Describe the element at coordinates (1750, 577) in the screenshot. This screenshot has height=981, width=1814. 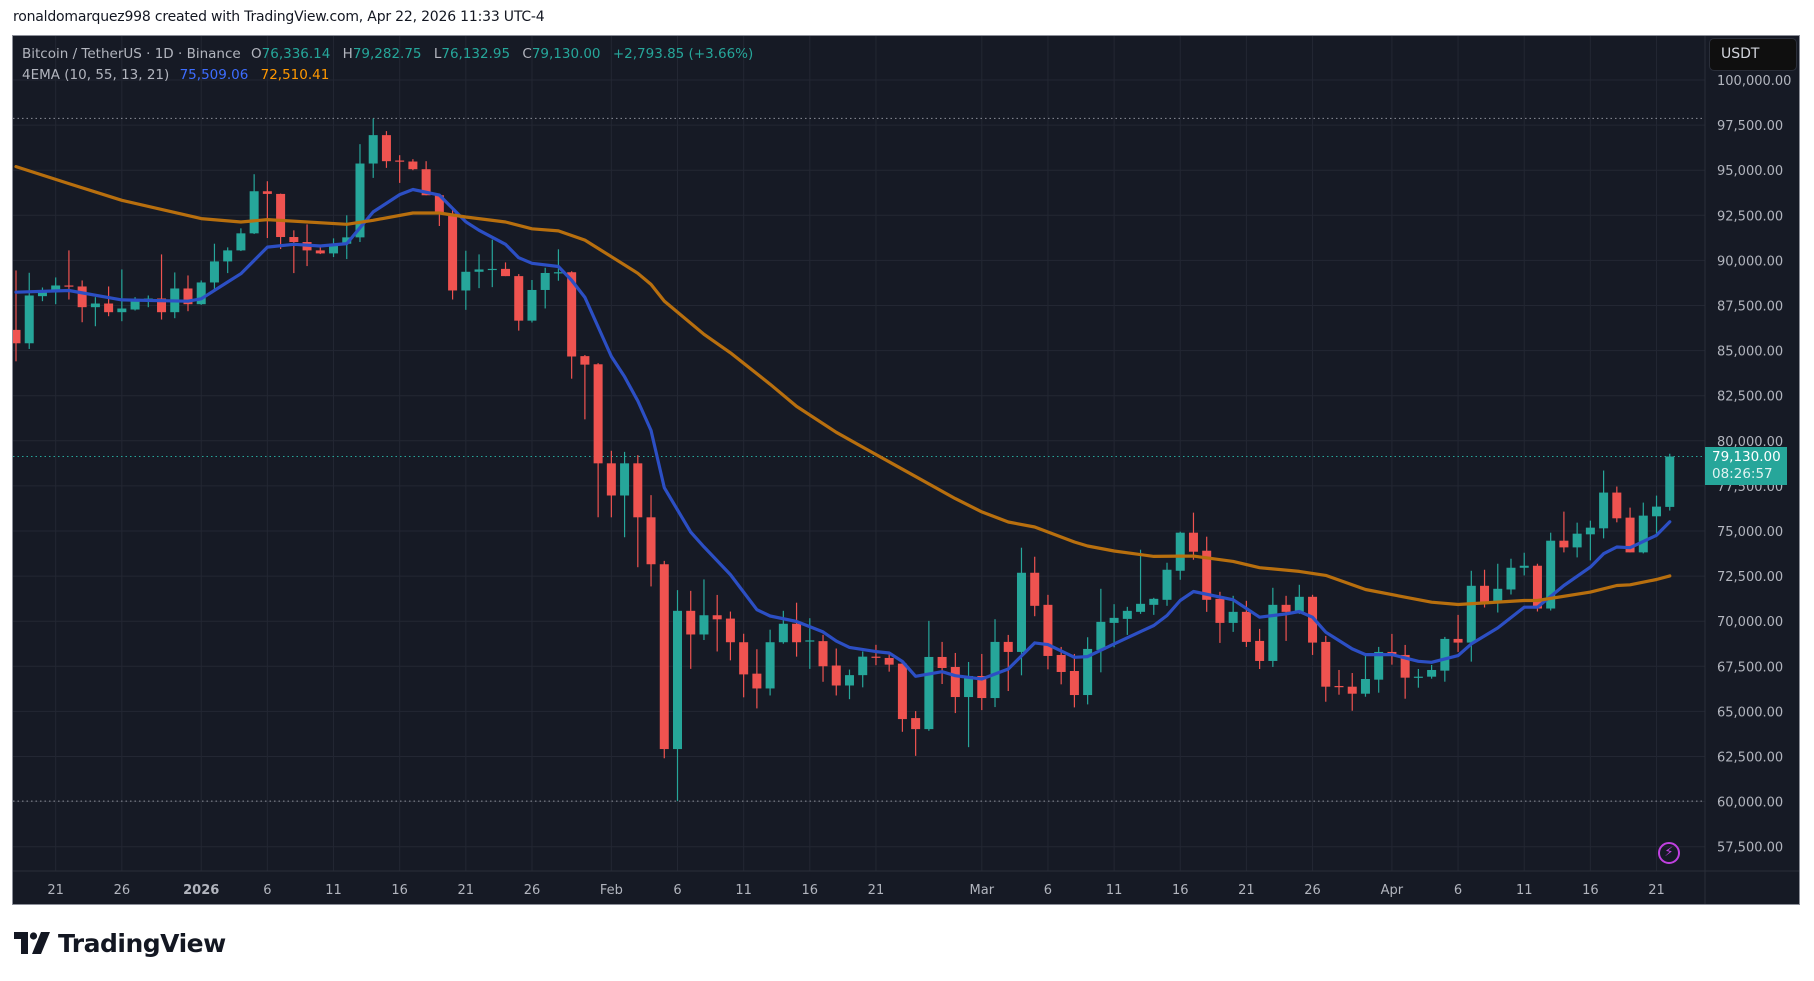
I see `price-axis-label: 72,500.00` at that location.